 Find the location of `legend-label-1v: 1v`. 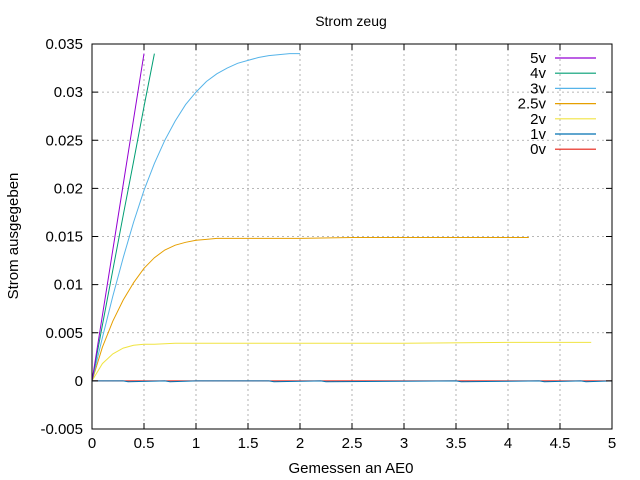

legend-label-1v: 1v is located at coordinates (538, 134).